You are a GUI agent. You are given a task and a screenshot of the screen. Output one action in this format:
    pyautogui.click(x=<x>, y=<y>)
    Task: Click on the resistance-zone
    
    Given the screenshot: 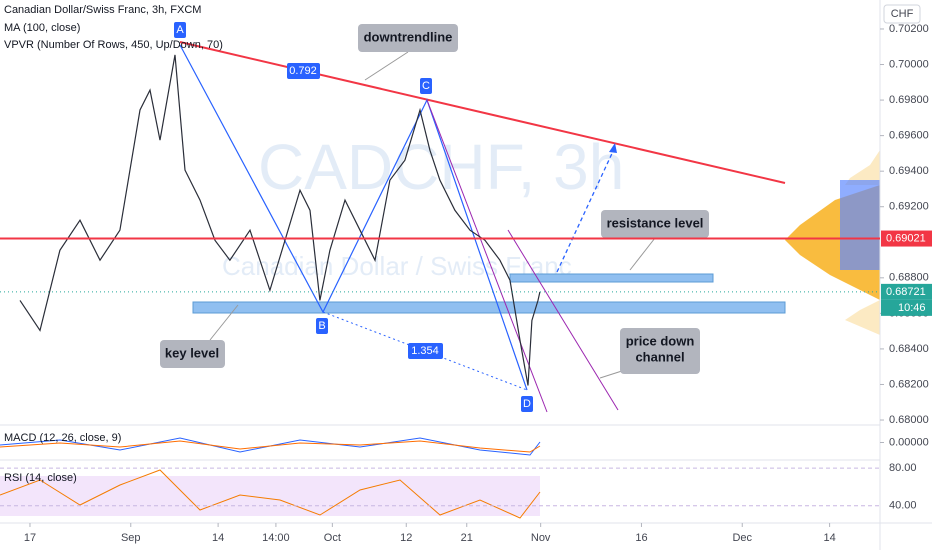 What is the action you would take?
    pyautogui.click(x=611, y=278)
    